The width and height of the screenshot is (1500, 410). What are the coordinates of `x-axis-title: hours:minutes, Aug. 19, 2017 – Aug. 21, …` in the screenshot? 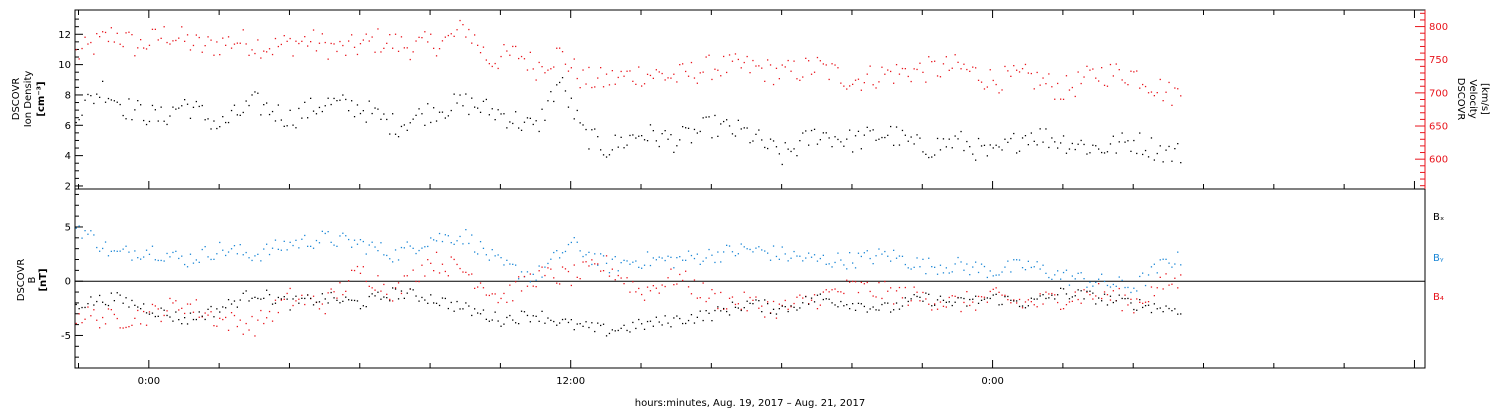 It's located at (750, 403).